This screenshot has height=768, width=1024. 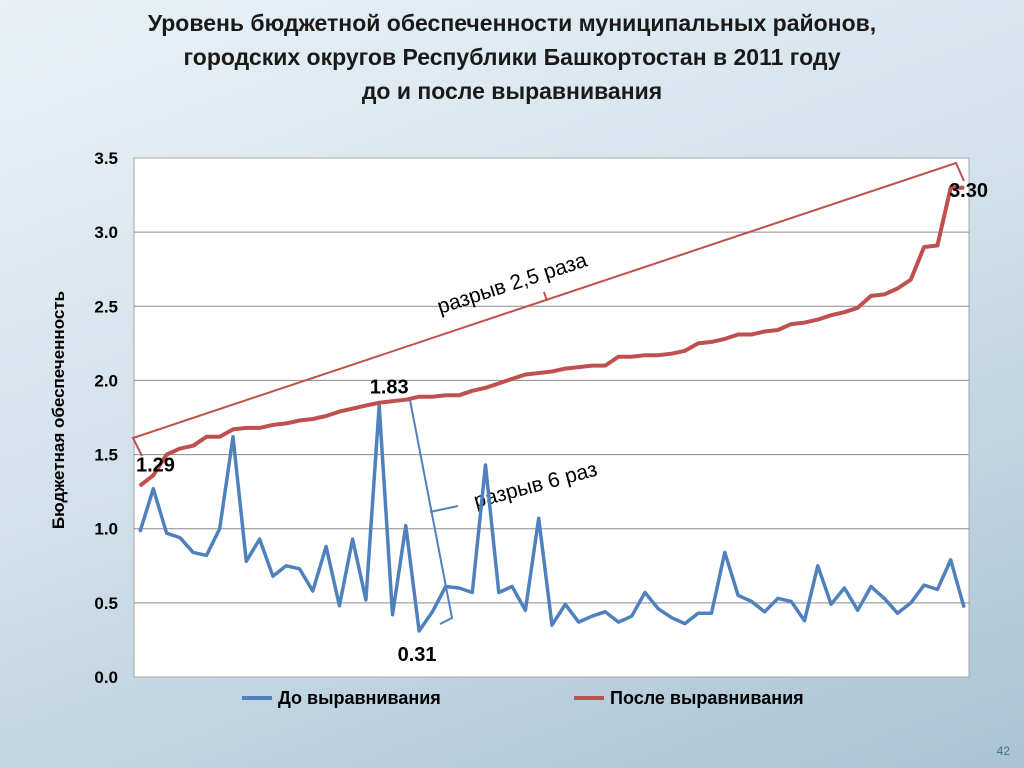 What do you see at coordinates (106, 529) in the screenshot?
I see `y-tick-label: 1.0` at bounding box center [106, 529].